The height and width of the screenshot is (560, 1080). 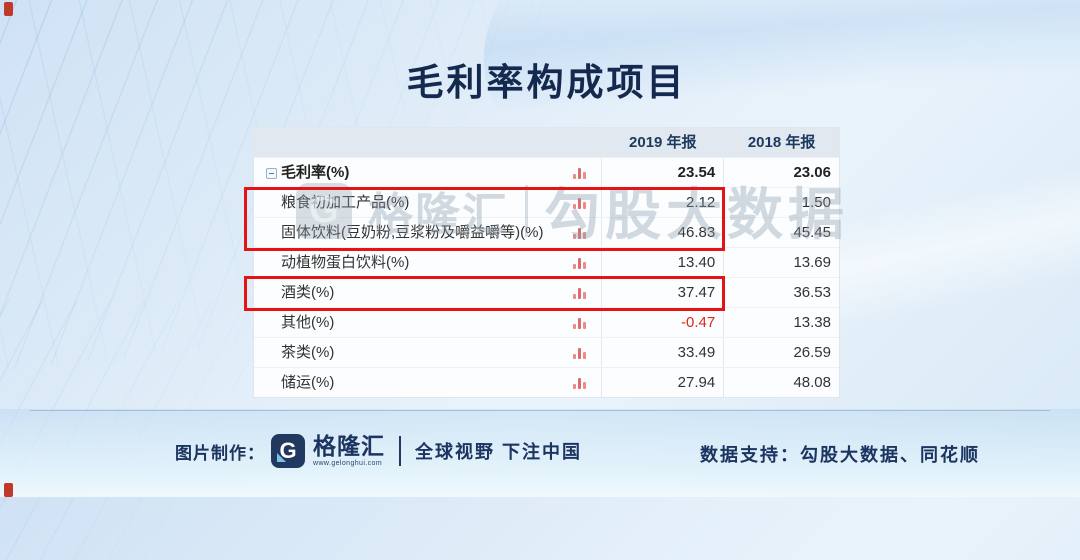 What do you see at coordinates (546, 352) in the screenshot?
I see `table-row: 茶类(%) 33.49 26.59` at bounding box center [546, 352].